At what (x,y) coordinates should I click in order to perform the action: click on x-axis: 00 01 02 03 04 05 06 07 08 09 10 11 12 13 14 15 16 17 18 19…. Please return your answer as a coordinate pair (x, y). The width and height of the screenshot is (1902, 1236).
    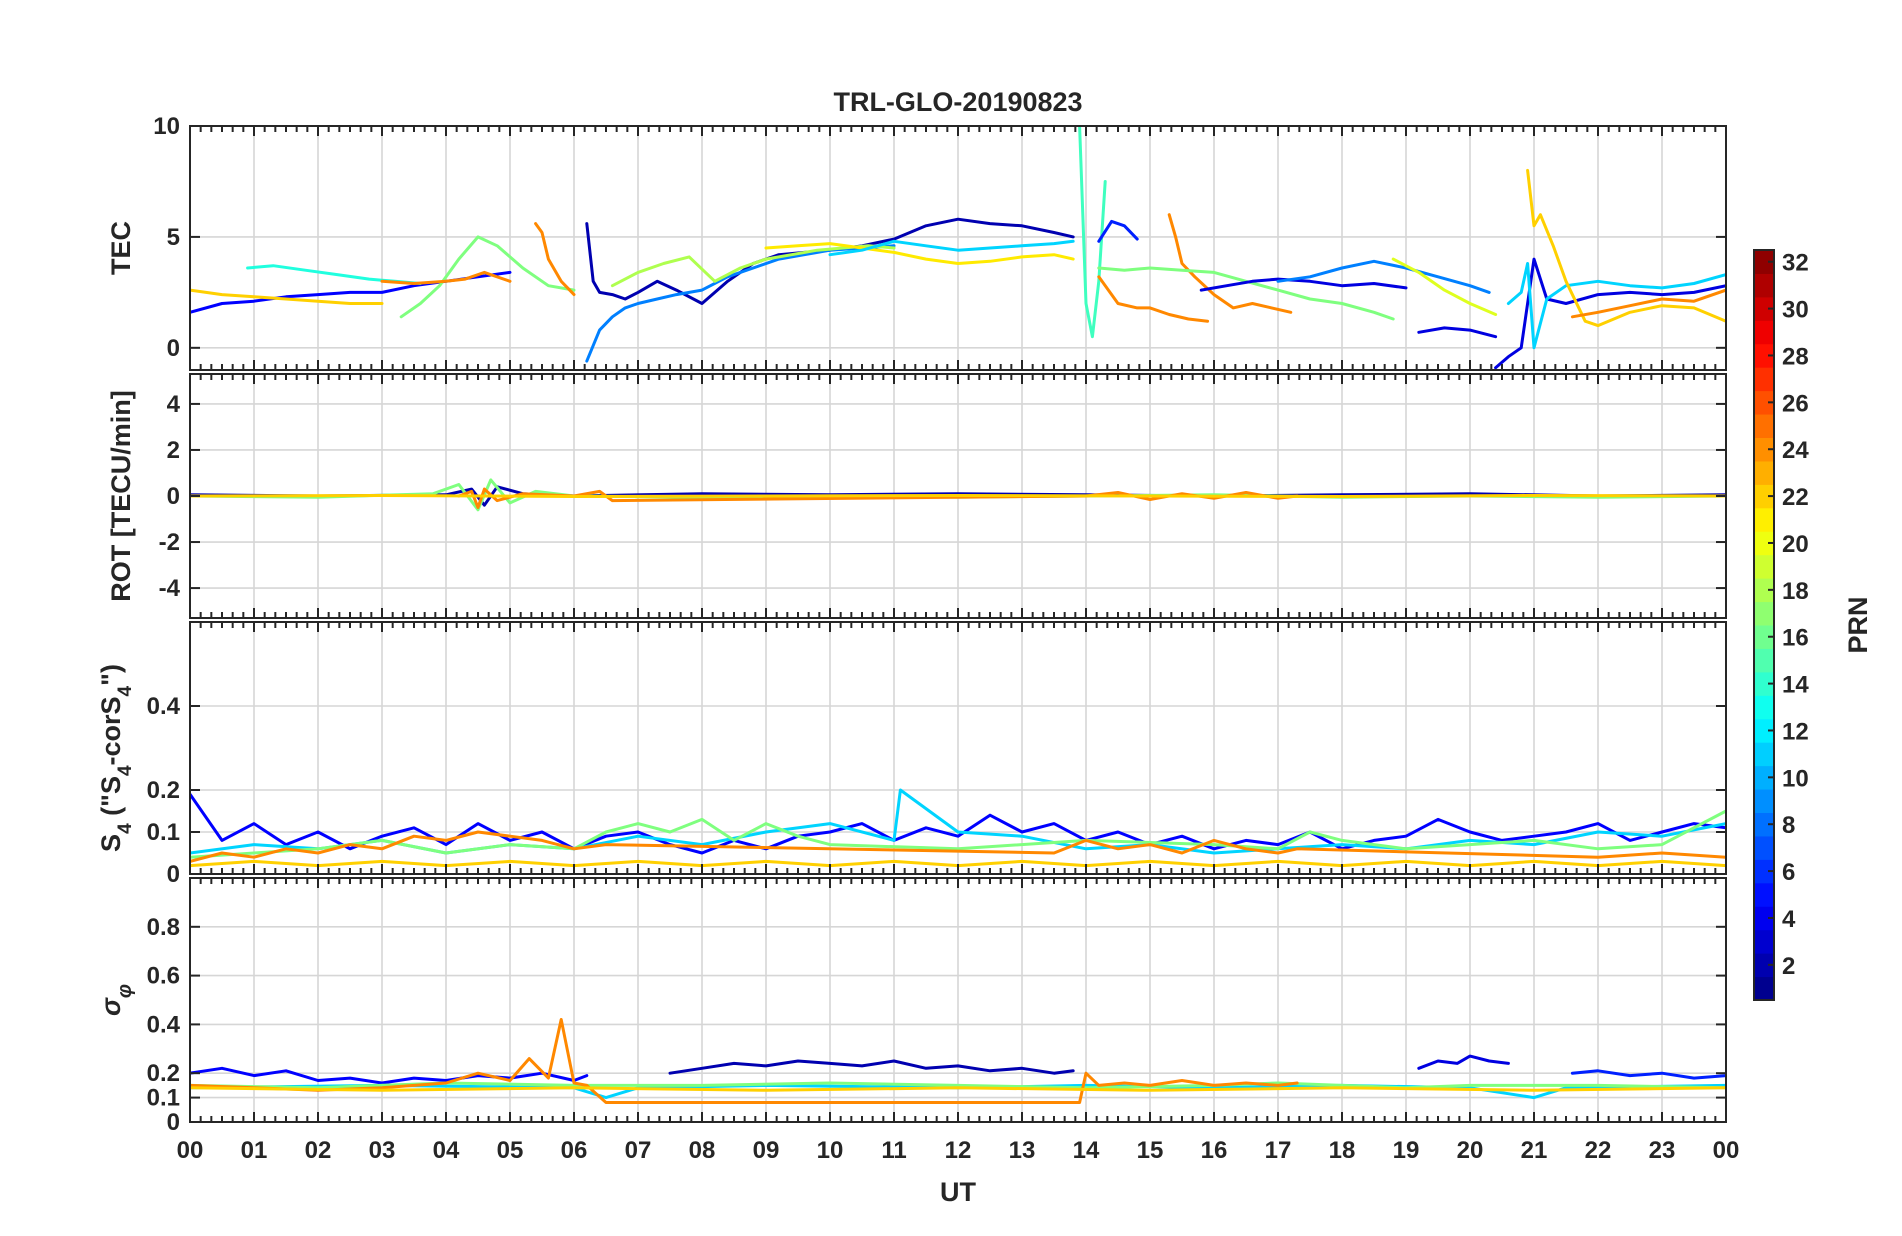
    Looking at the image, I should click on (958, 1150).